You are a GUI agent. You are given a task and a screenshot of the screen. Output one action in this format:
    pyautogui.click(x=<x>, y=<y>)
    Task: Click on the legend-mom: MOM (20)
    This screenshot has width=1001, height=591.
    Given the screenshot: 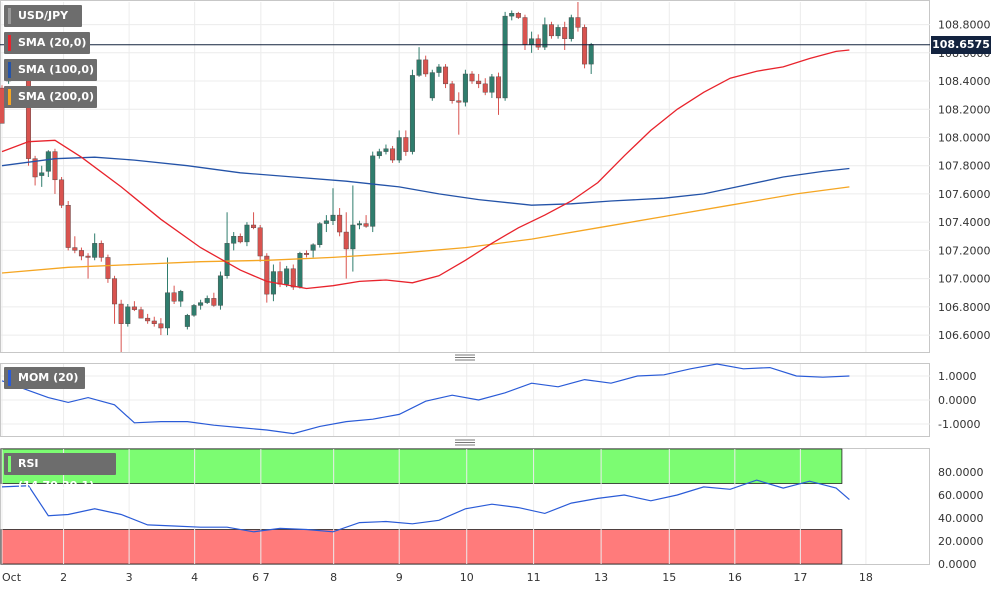 What is the action you would take?
    pyautogui.click(x=44, y=378)
    